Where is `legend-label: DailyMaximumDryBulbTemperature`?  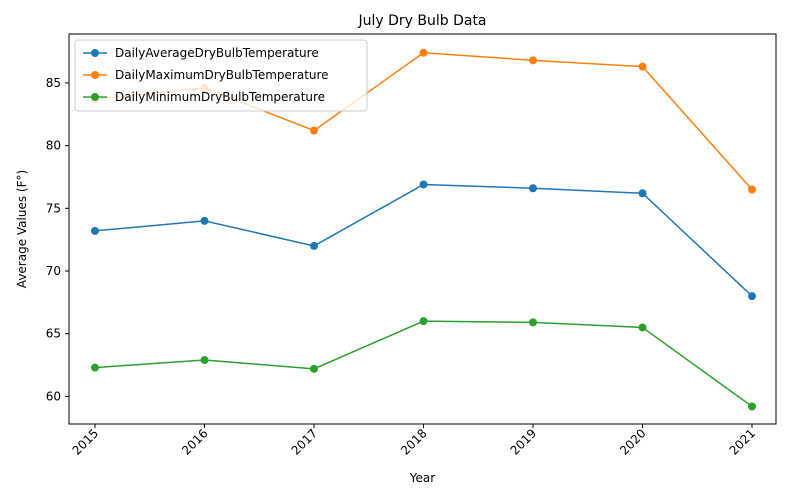 legend-label: DailyMaximumDryBulbTemperature is located at coordinates (222, 75).